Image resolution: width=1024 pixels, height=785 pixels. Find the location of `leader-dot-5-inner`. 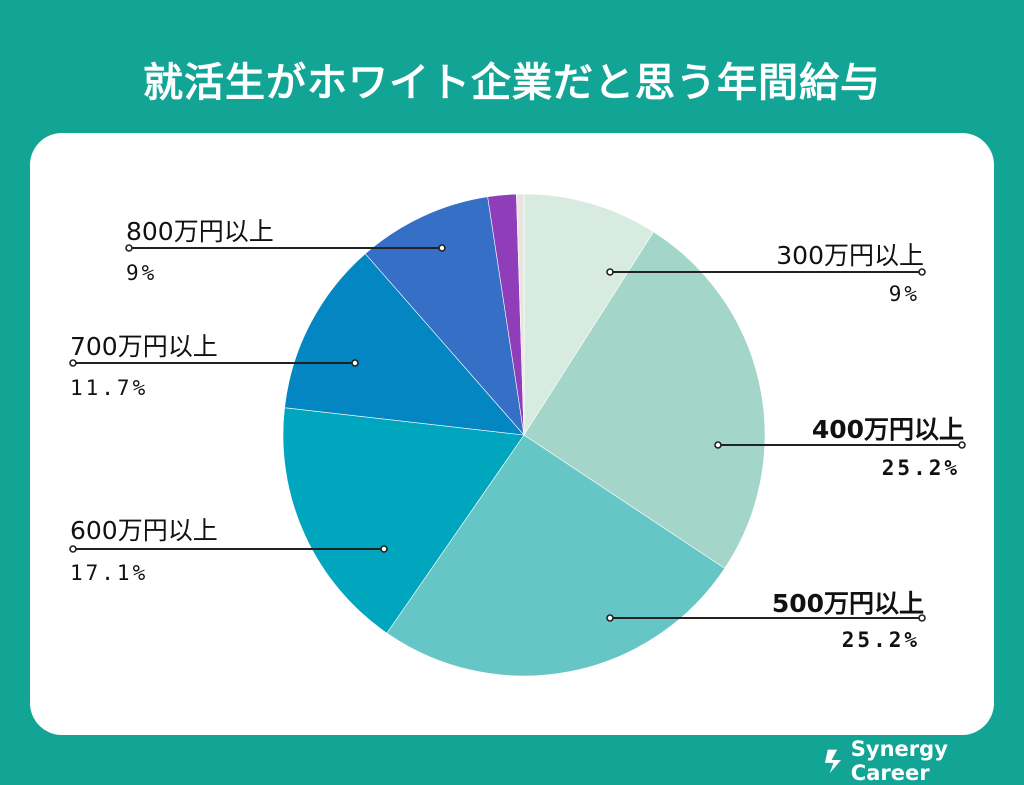

leader-dot-5-inner is located at coordinates (355, 363).